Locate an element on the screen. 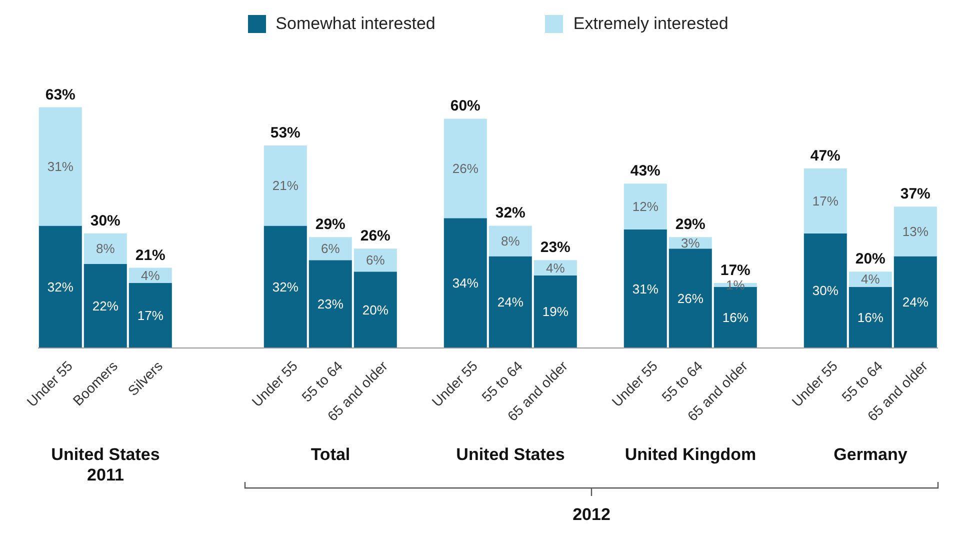 This screenshot has height=555, width=953. data-label: 13% is located at coordinates (915, 231).